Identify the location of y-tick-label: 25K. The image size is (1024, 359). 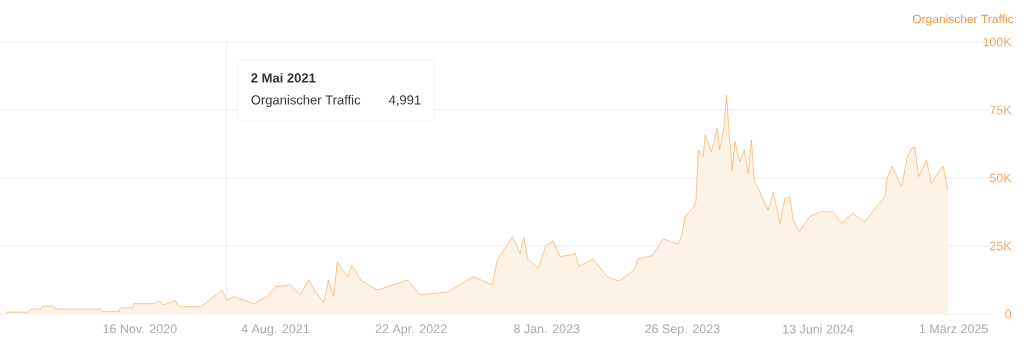
(1001, 246).